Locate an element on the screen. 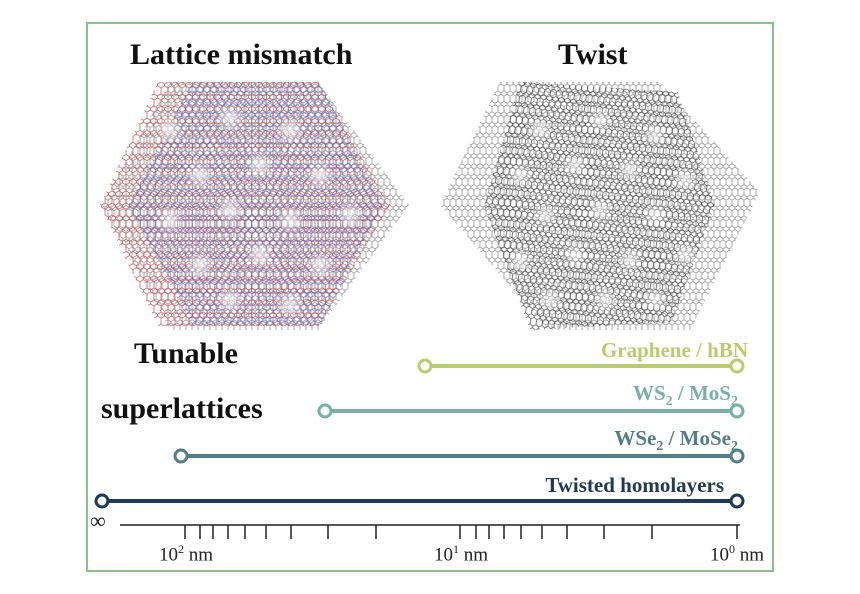 This screenshot has height=594, width=860. label-twisted-homolayers: Twisted homolayers is located at coordinates (634, 485).